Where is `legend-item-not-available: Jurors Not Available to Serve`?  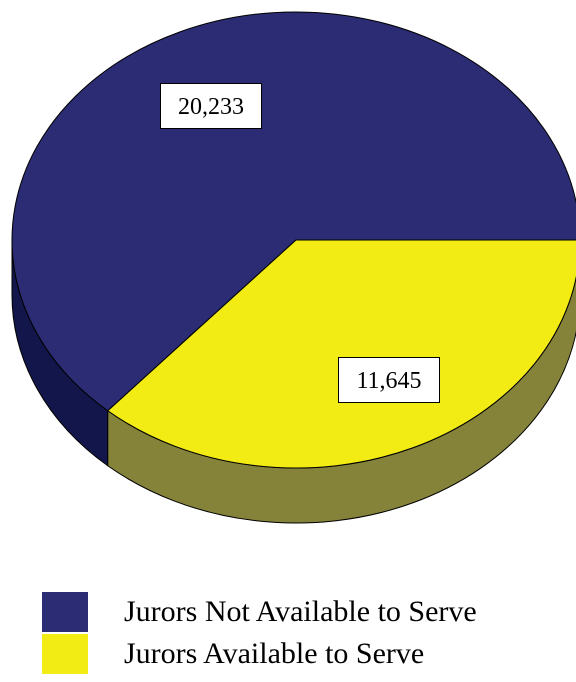
legend-item-not-available: Jurors Not Available to Serve is located at coordinates (259, 612).